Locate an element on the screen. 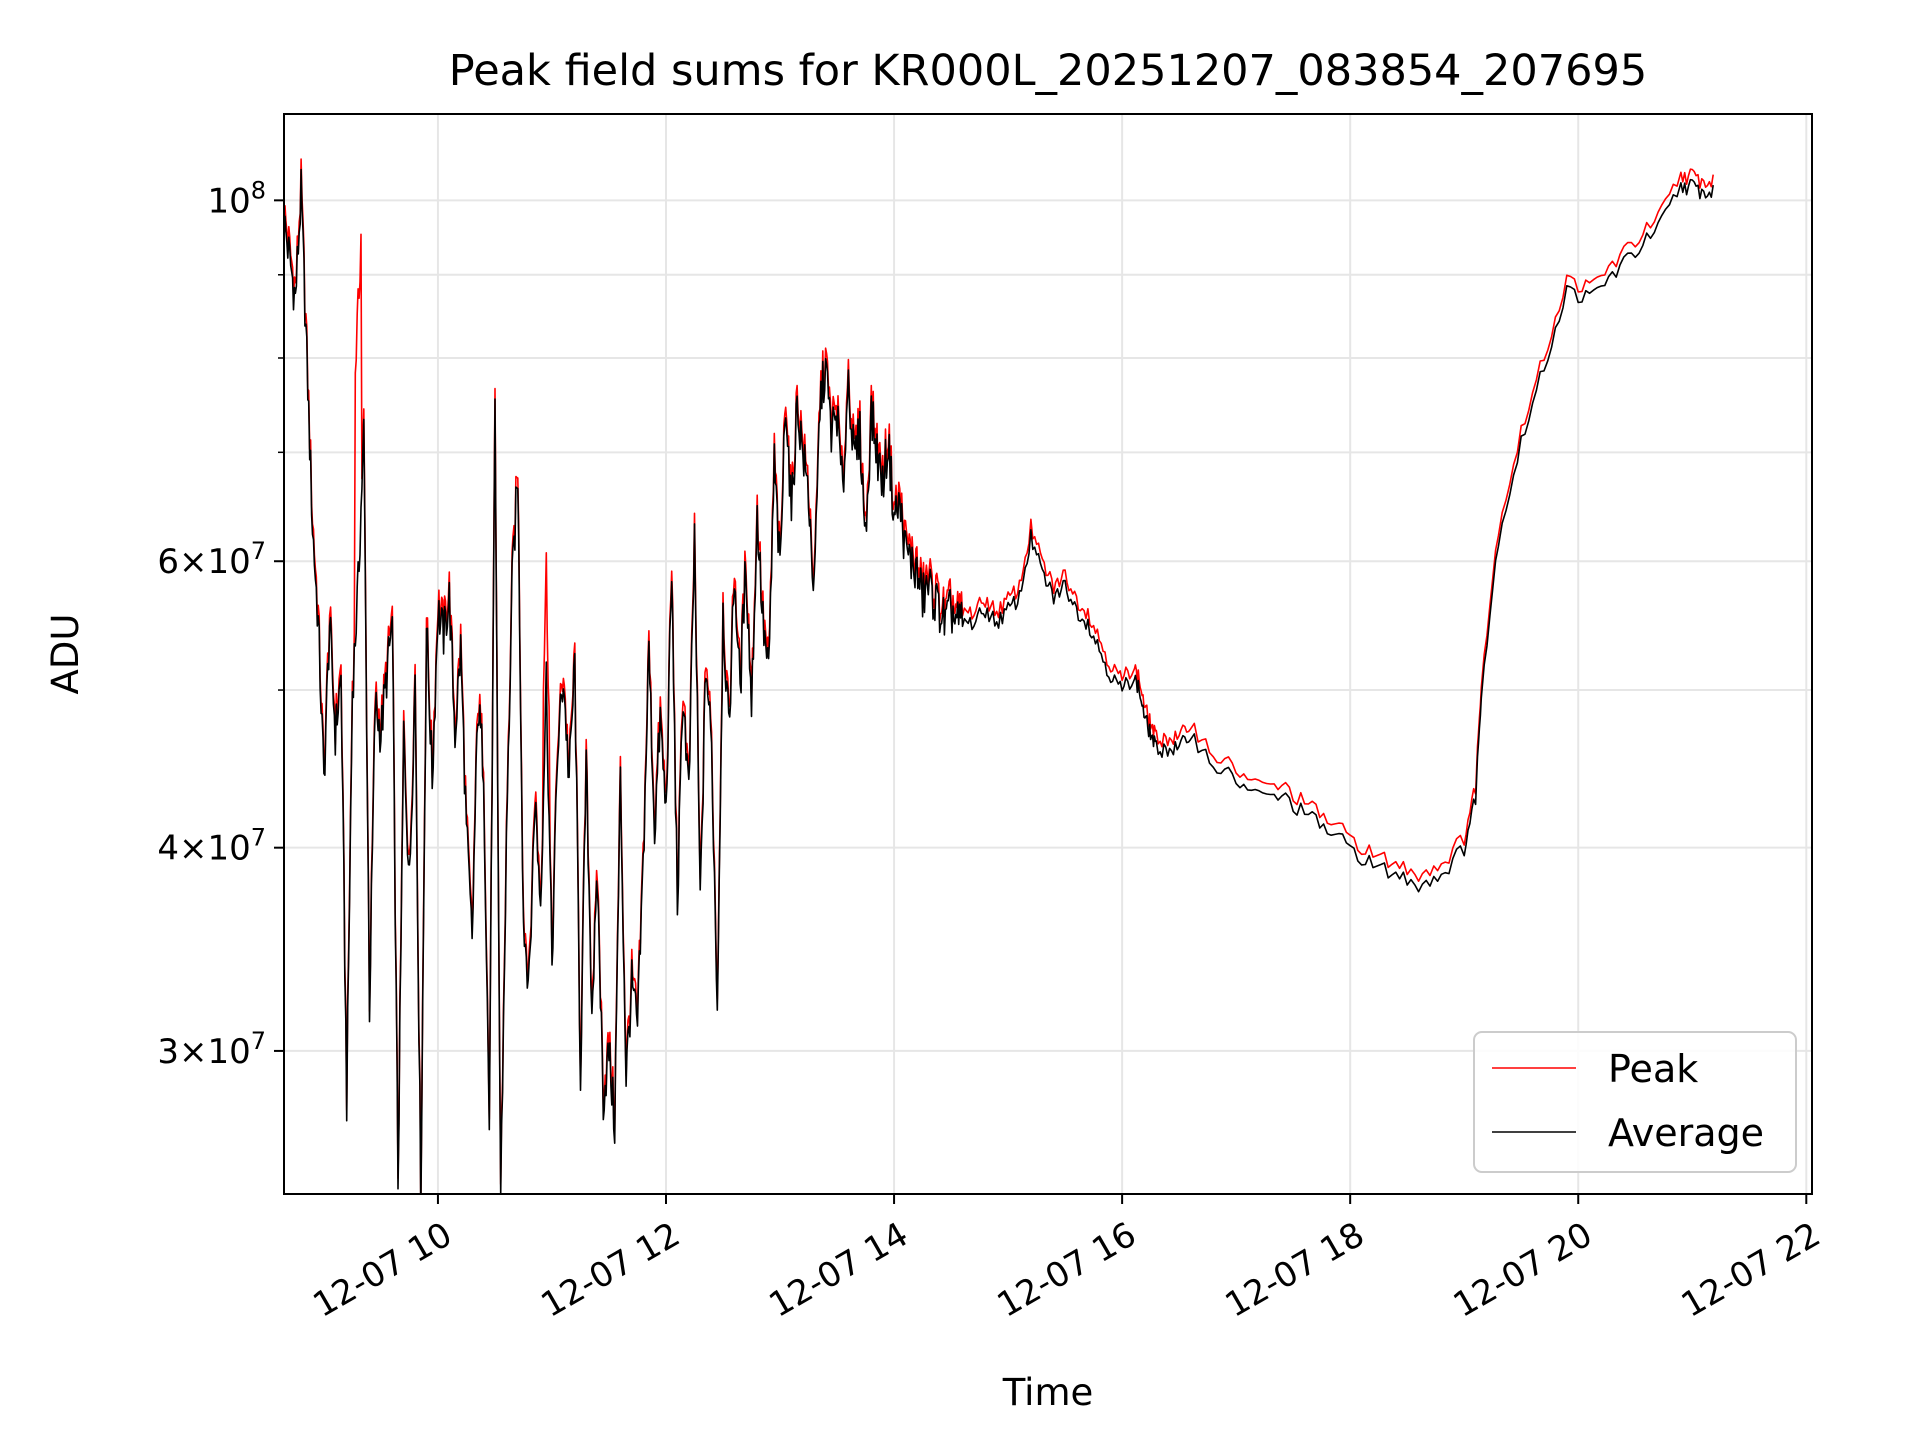 This screenshot has height=1445, width=1920. y-tick-label: 6×10⁷ is located at coordinates (211, 559).